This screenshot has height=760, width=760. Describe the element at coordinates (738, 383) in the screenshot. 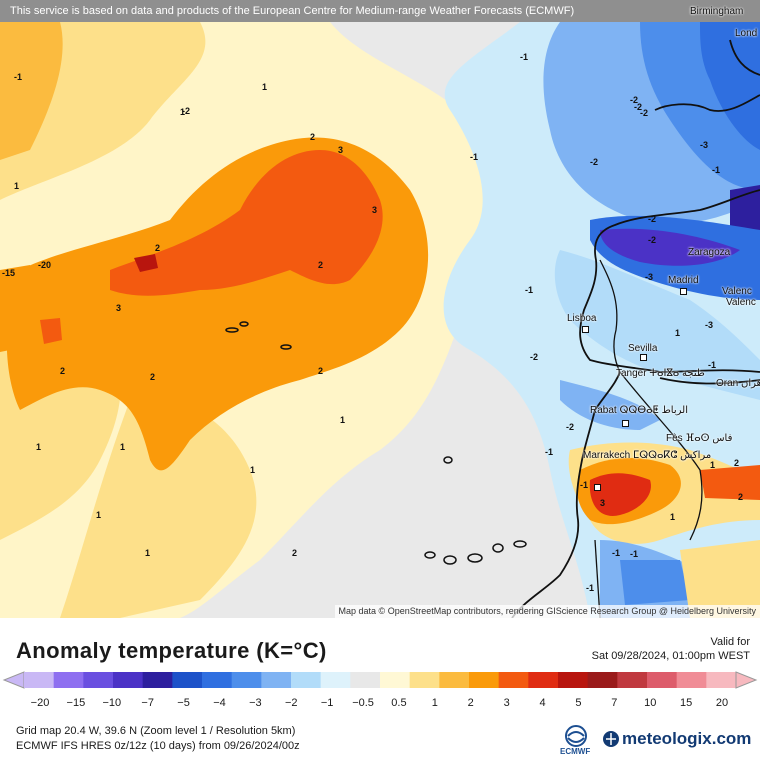

I see `city-label: Oran وهران` at that location.